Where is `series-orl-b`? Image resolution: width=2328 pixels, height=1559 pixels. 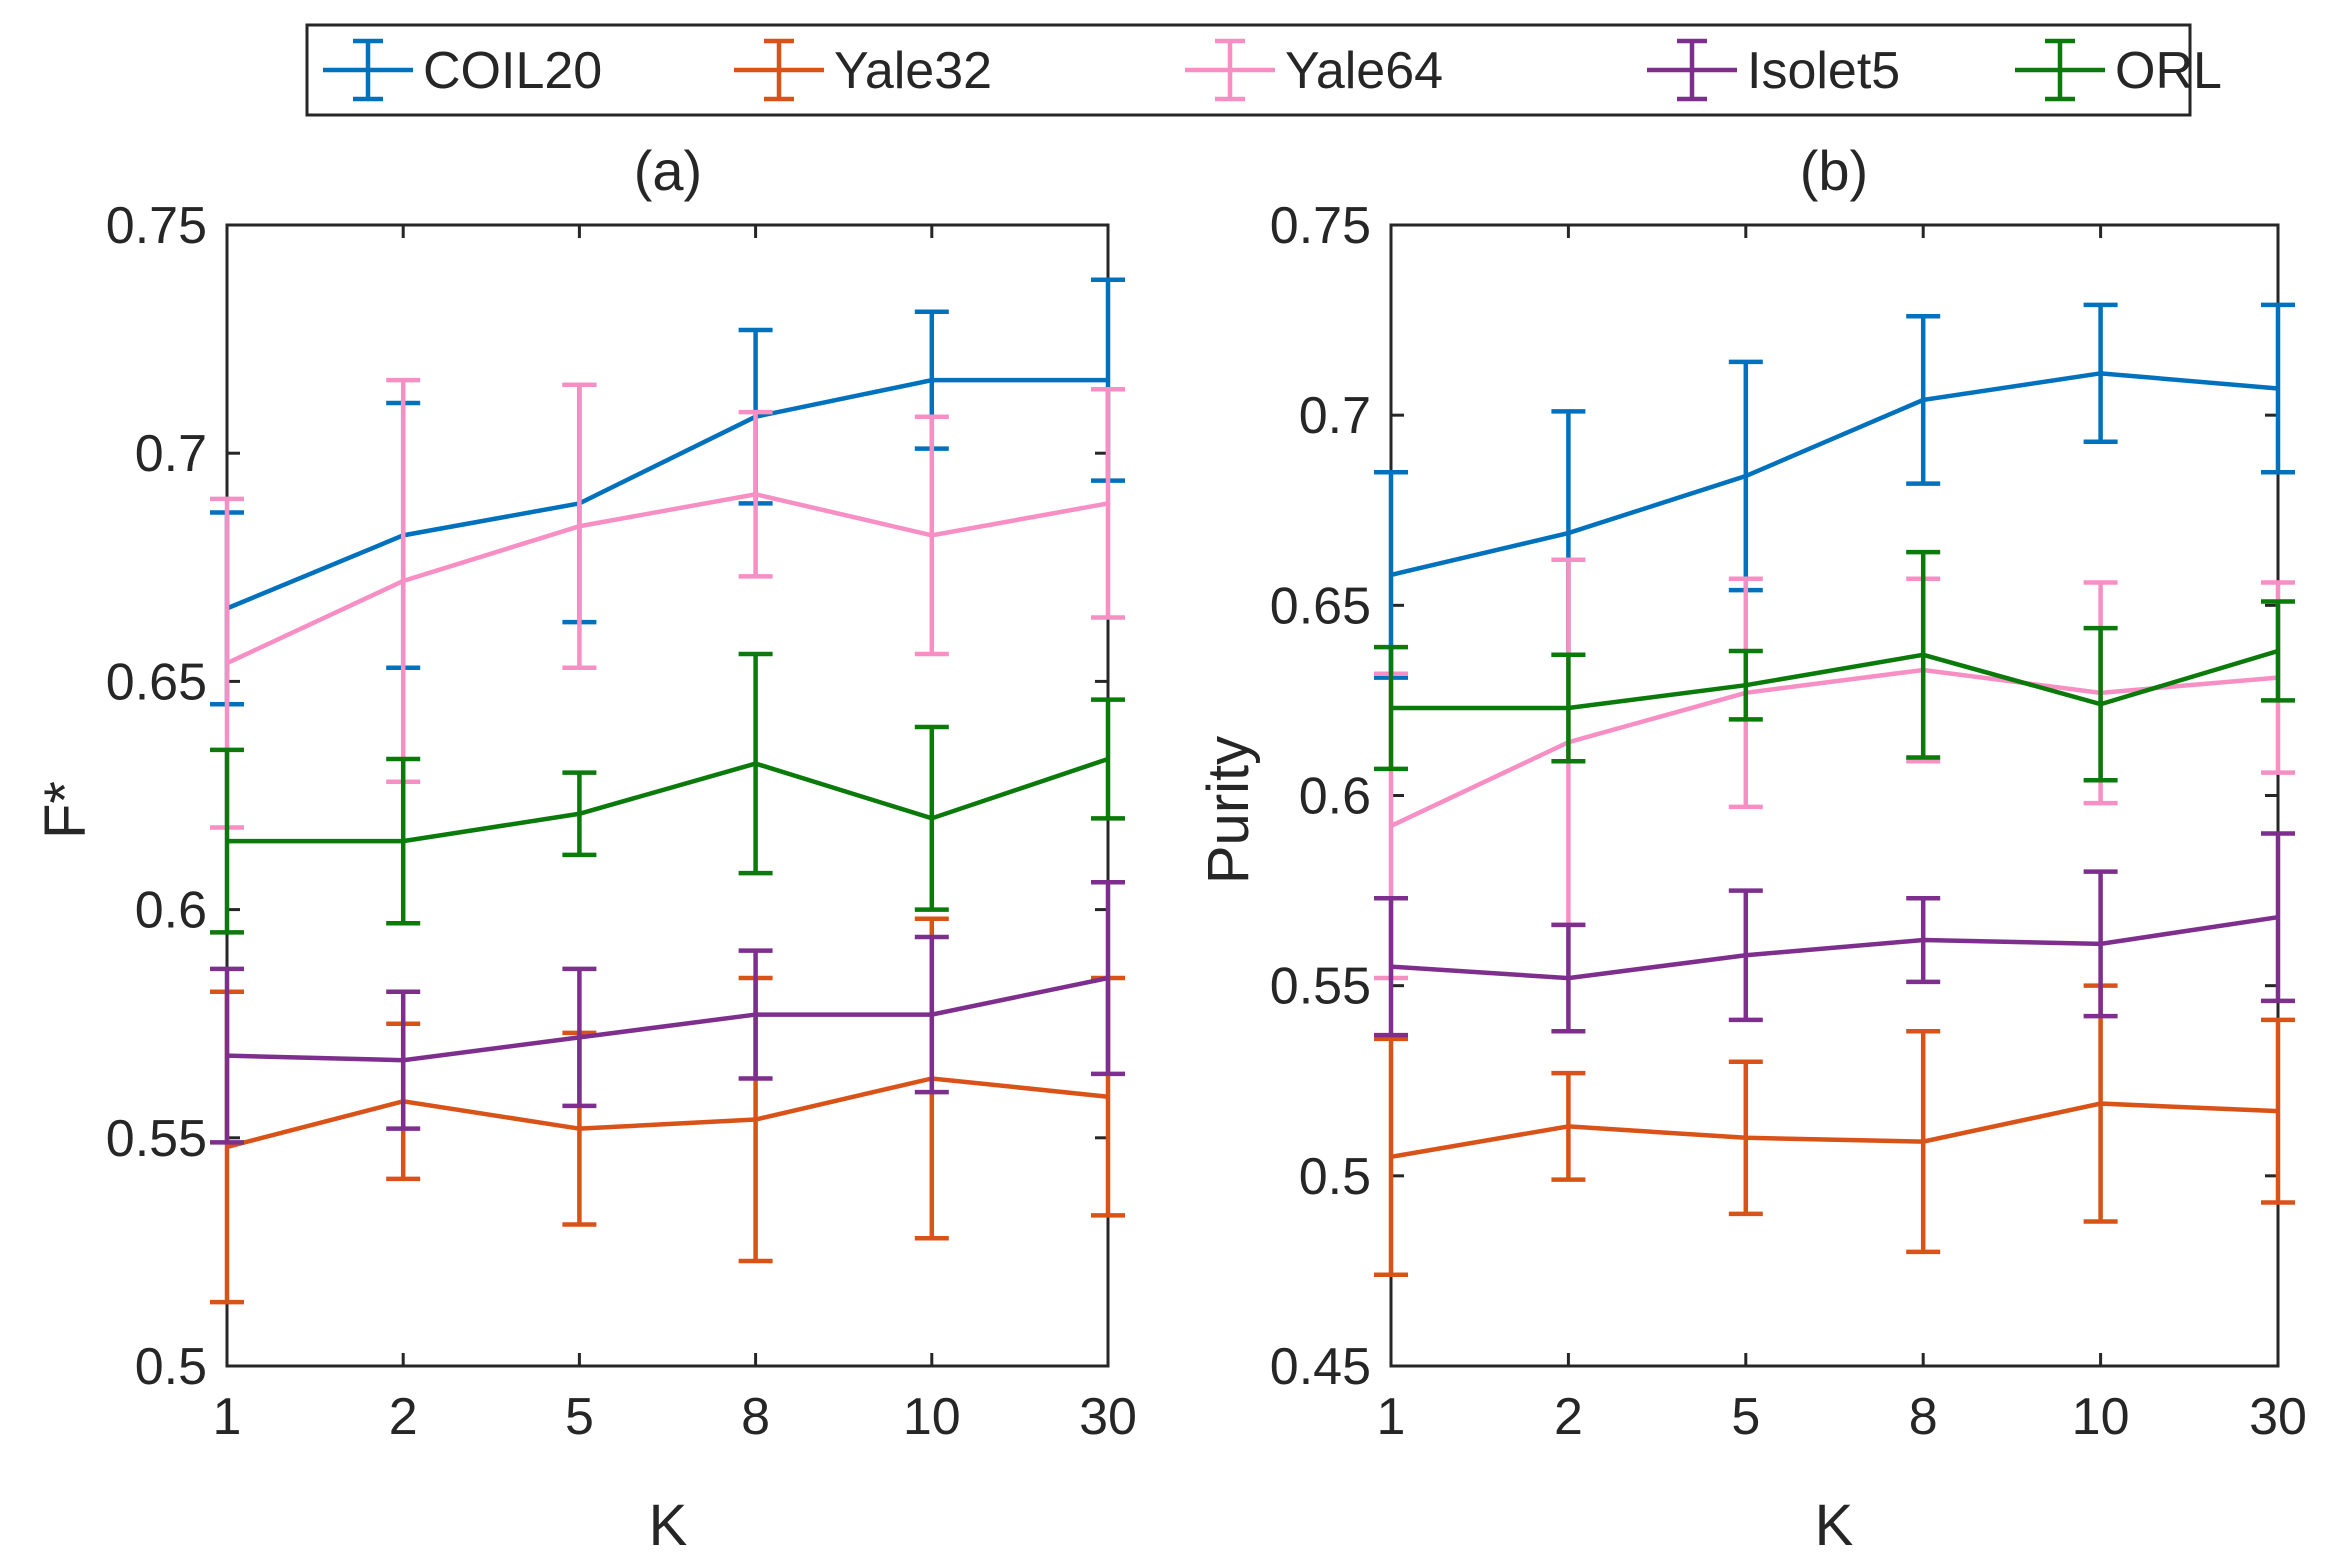
series-orl-b is located at coordinates (1834, 666).